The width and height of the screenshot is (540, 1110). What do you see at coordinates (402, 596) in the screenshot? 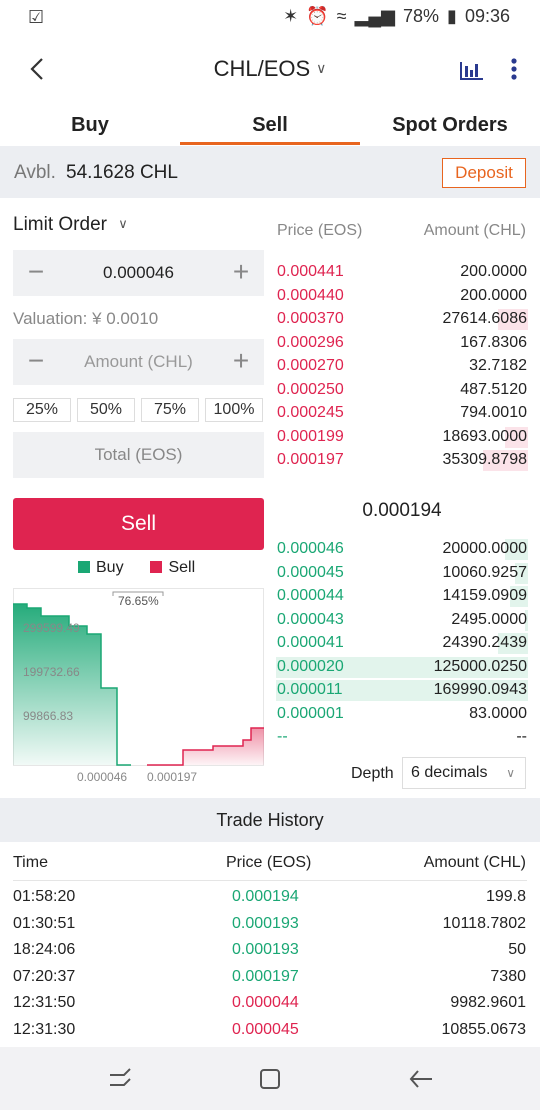
I see `bid-row: 0.000044 14159.0909` at bounding box center [402, 596].